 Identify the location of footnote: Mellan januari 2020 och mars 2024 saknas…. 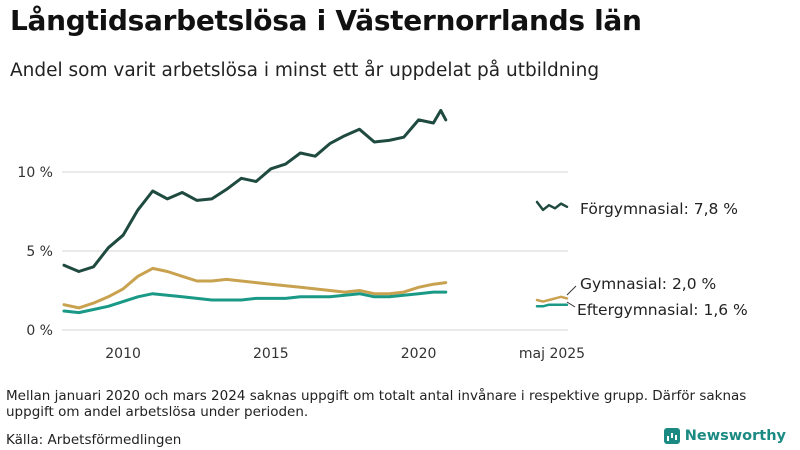
(376, 404).